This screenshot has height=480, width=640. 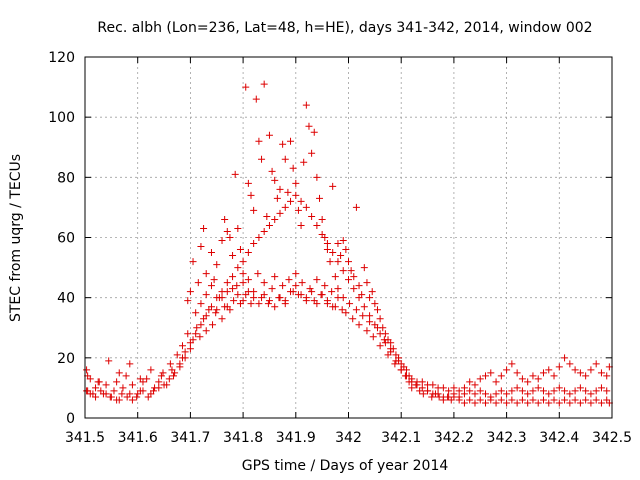 I want to click on x-tick-label: 341.8, so click(x=243, y=438).